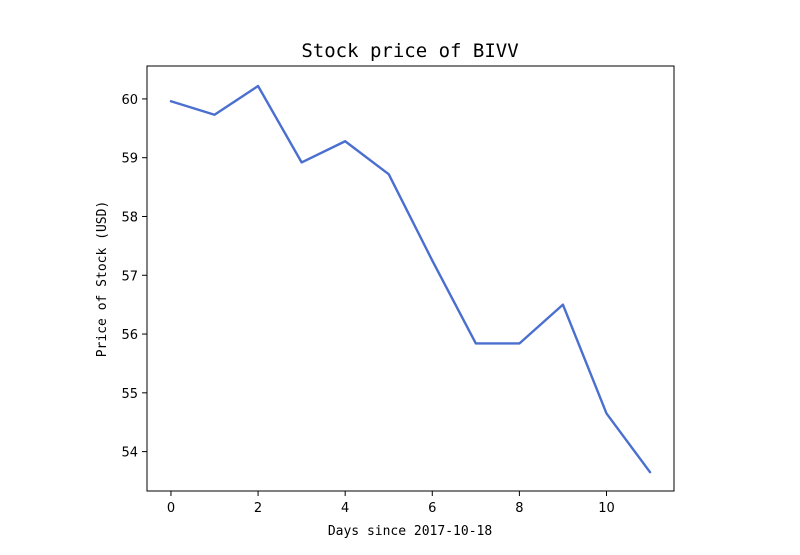  Describe the element at coordinates (129, 100) in the screenshot. I see `y-tick-label: 60` at that location.